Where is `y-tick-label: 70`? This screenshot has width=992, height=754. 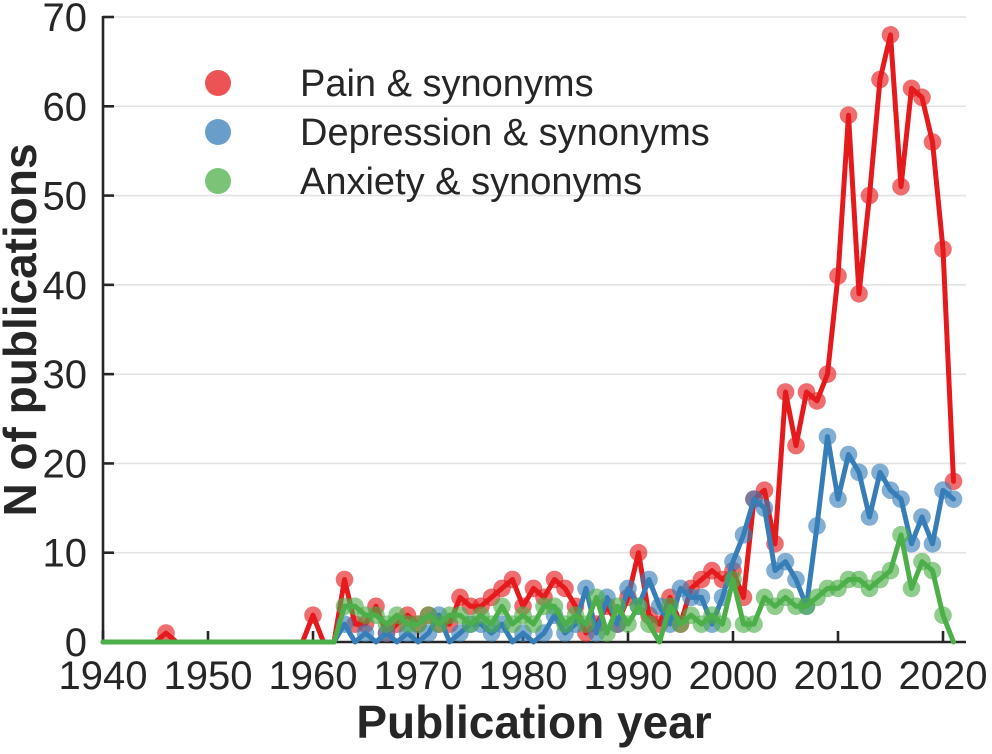
y-tick-label: 70 is located at coordinates (65, 20).